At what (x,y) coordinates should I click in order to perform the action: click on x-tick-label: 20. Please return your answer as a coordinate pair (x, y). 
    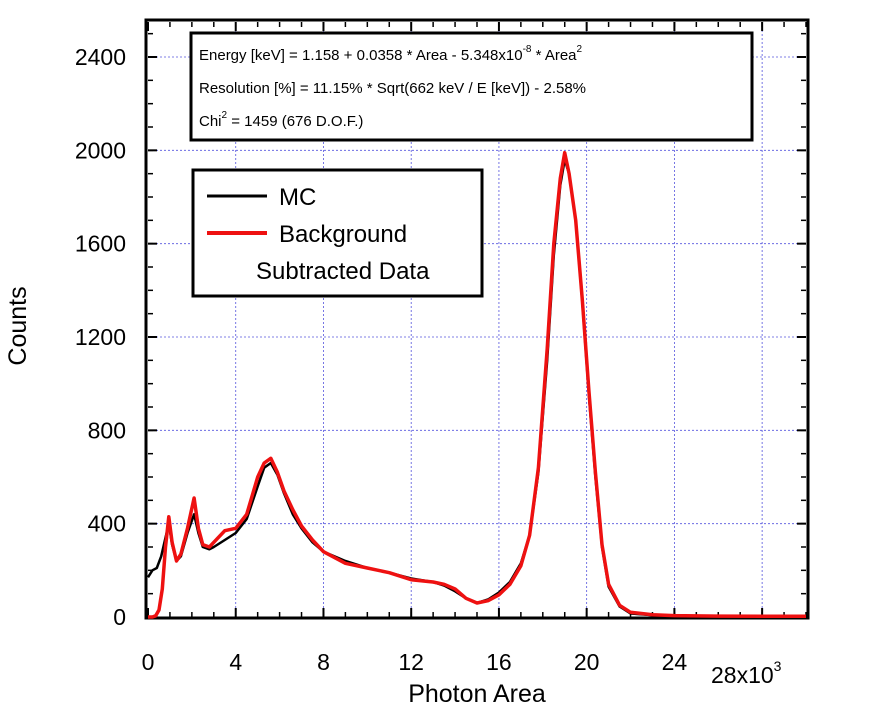
    Looking at the image, I should click on (587, 662).